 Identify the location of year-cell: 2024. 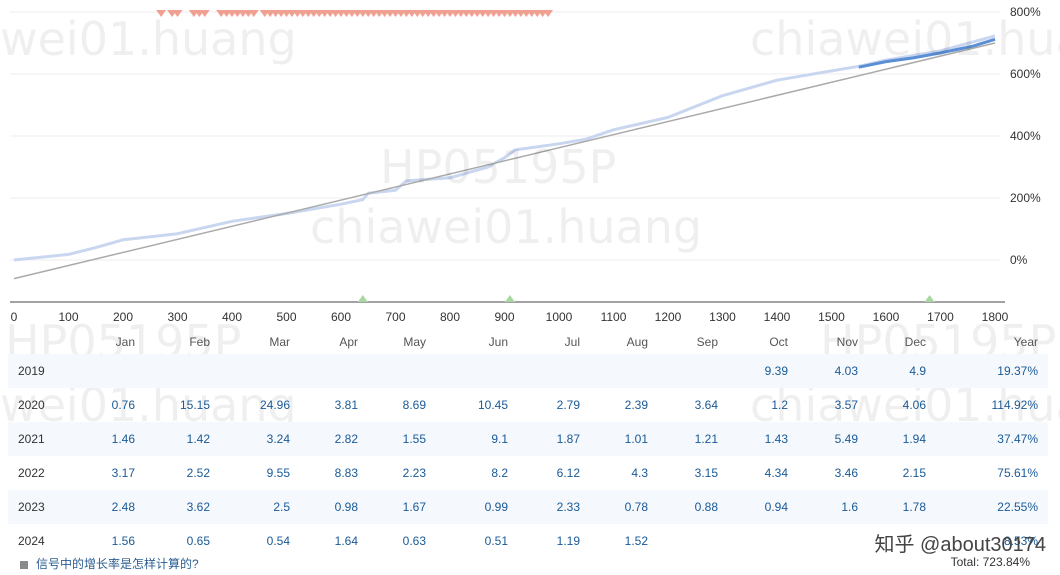
(31, 541).